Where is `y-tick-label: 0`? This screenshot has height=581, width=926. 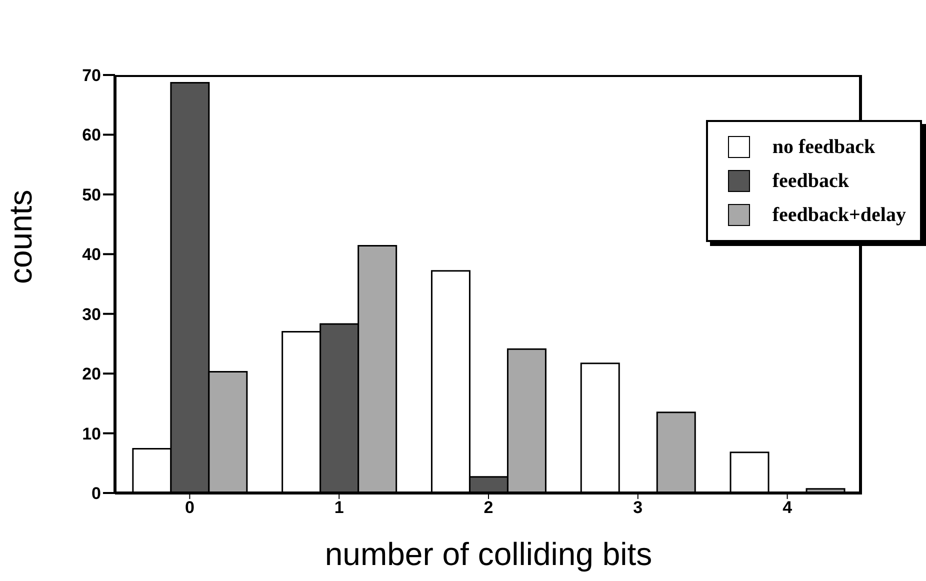
y-tick-label: 0 is located at coordinates (96, 494).